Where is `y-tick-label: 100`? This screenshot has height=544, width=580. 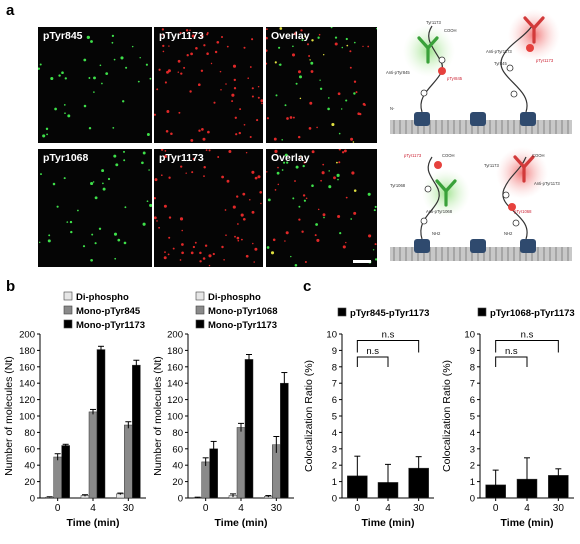
y-tick-label: 100 is located at coordinates (27, 417).